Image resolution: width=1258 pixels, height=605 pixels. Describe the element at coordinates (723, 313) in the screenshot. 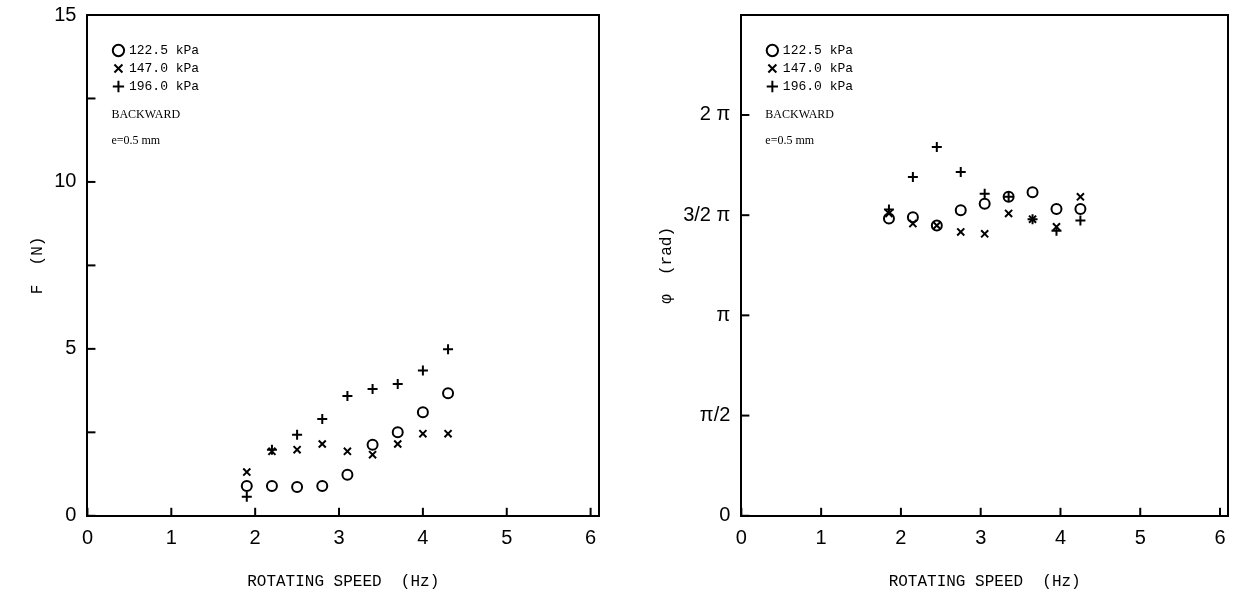

I see `y-tick-label: π` at that location.